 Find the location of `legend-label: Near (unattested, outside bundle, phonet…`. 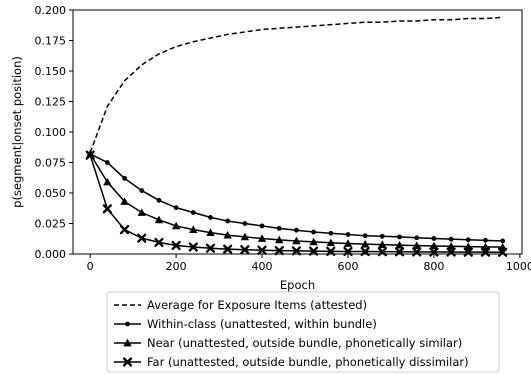

legend-label: Near (unattested, outside bundle, phonet… is located at coordinates (304, 343).